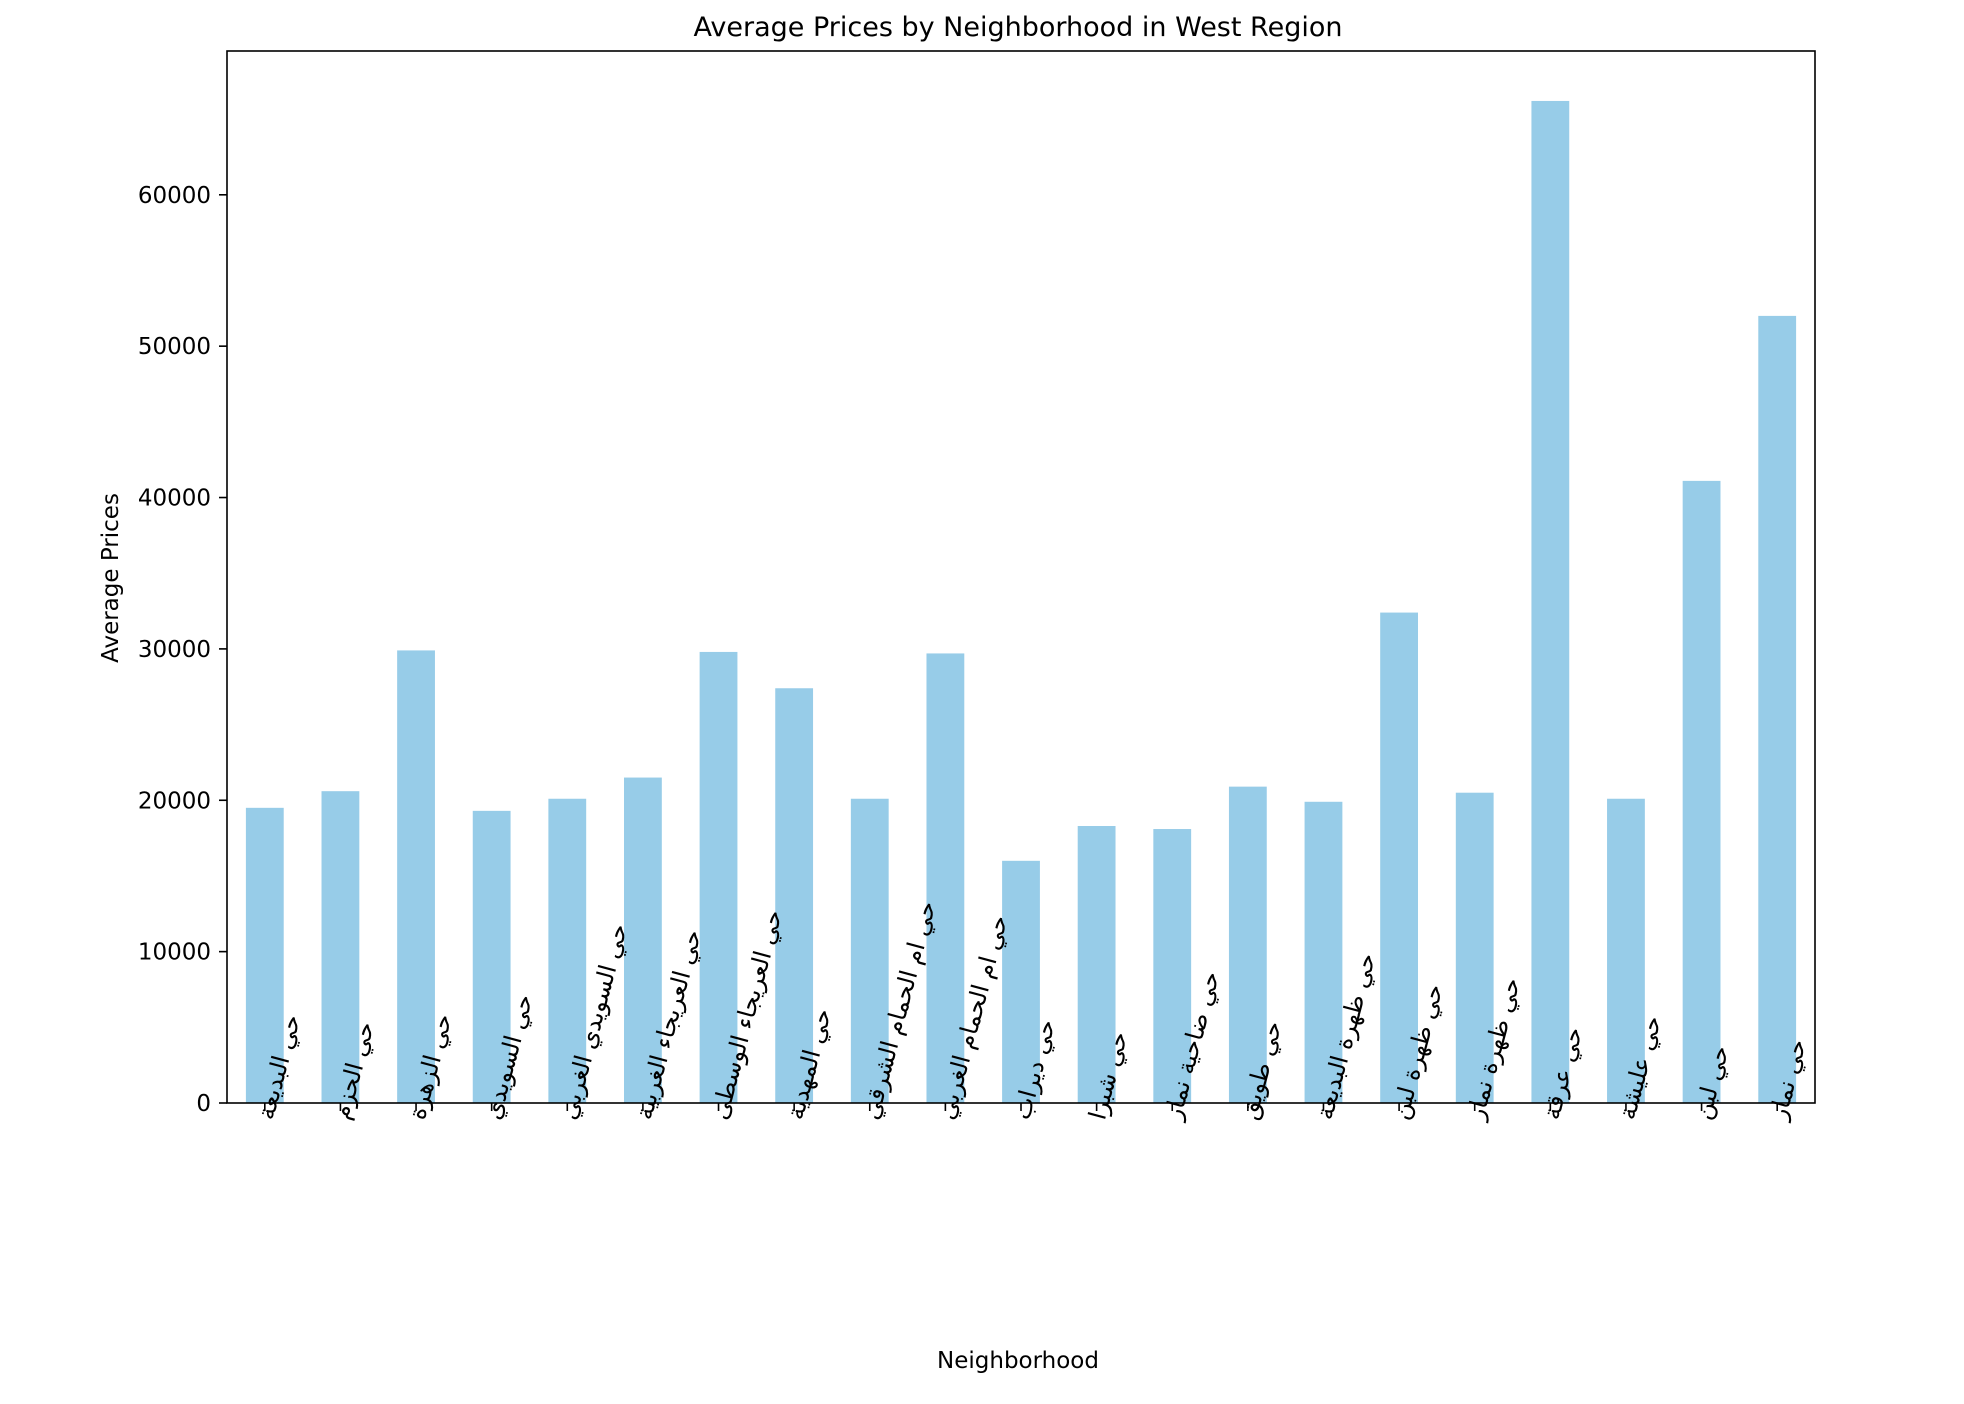  Describe the element at coordinates (174, 347) in the screenshot. I see `y-tick-label: 50000` at that location.